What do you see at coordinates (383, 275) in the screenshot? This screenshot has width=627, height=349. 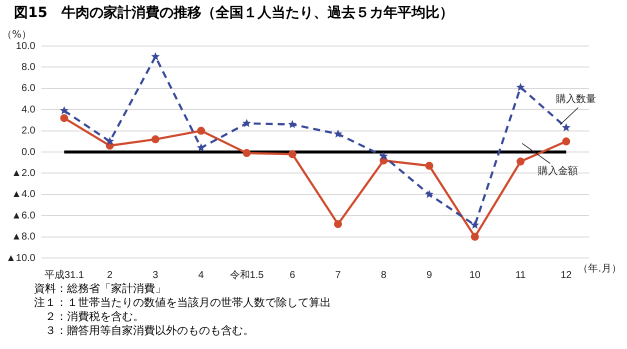 I see `x-tick-label: 8` at bounding box center [383, 275].